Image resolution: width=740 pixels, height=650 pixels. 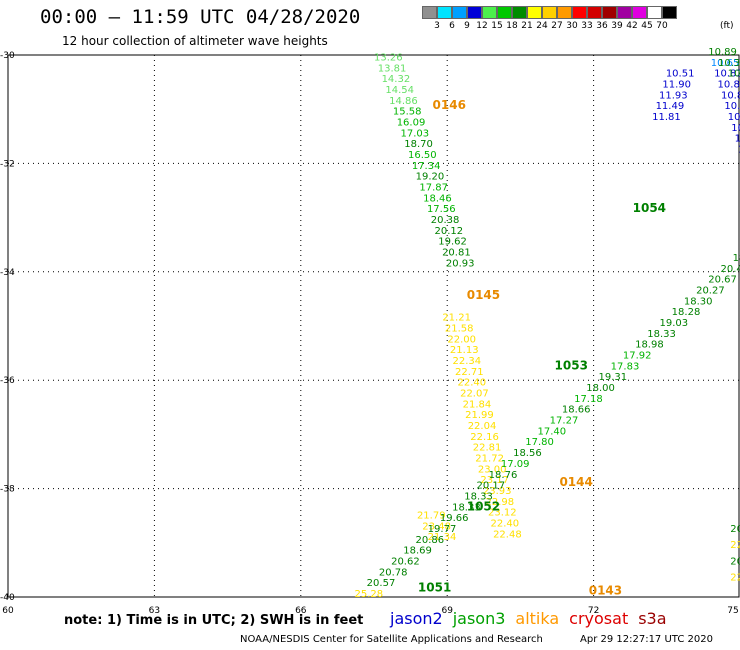 What do you see at coordinates (503, 475) in the screenshot?
I see `jason3-swh-value: 18.76` at bounding box center [503, 475].